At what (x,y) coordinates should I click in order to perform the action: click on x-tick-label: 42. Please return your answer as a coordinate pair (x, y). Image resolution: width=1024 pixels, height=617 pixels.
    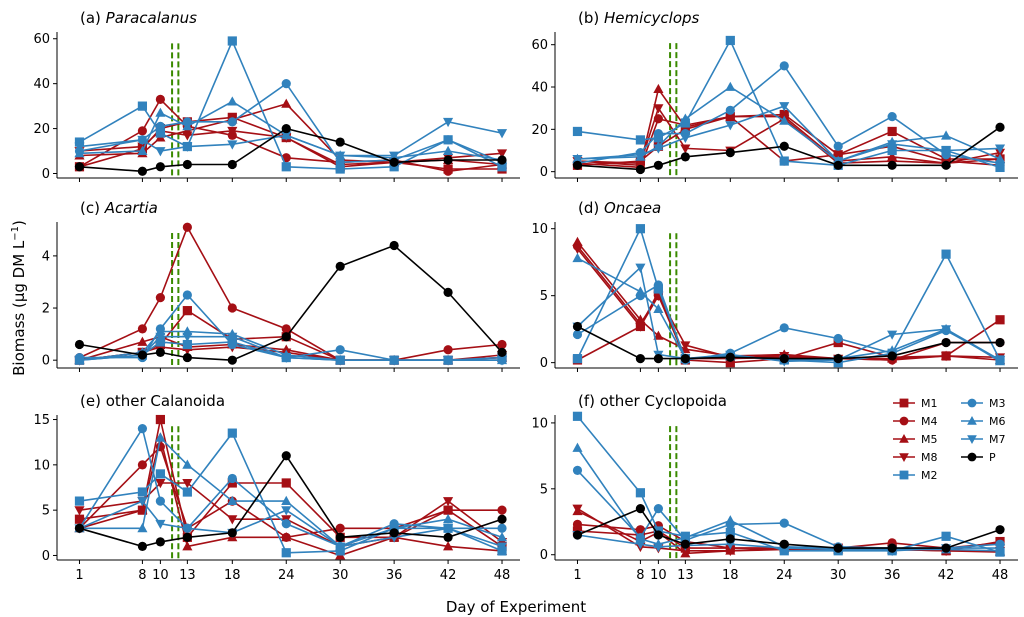
    Looking at the image, I should click on (946, 575).